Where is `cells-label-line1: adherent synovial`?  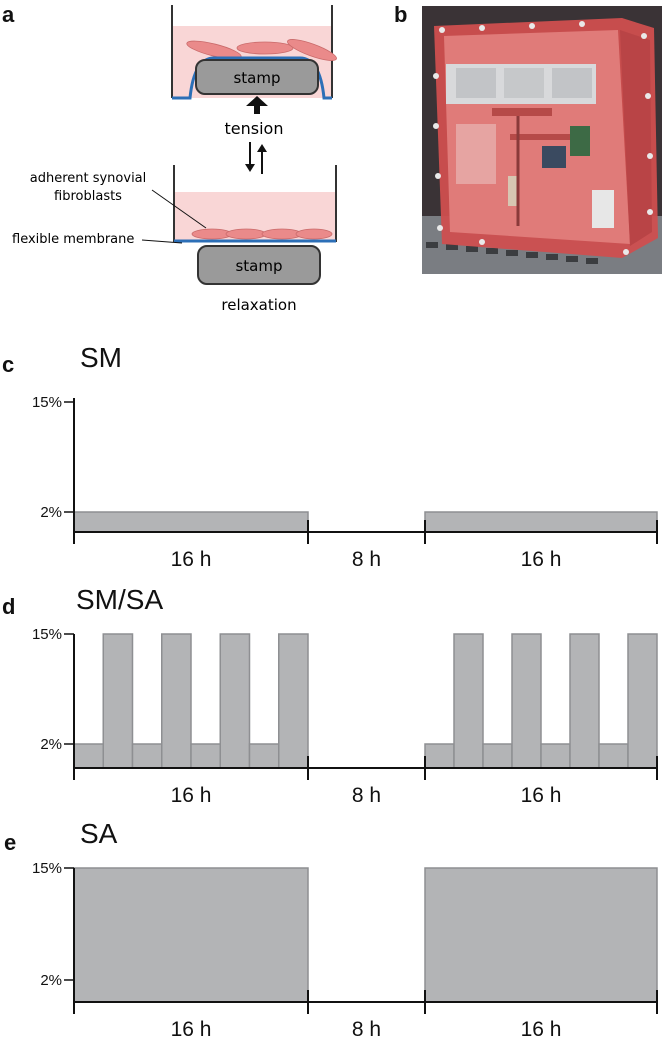 cells-label-line1: adherent synovial is located at coordinates (88, 178).